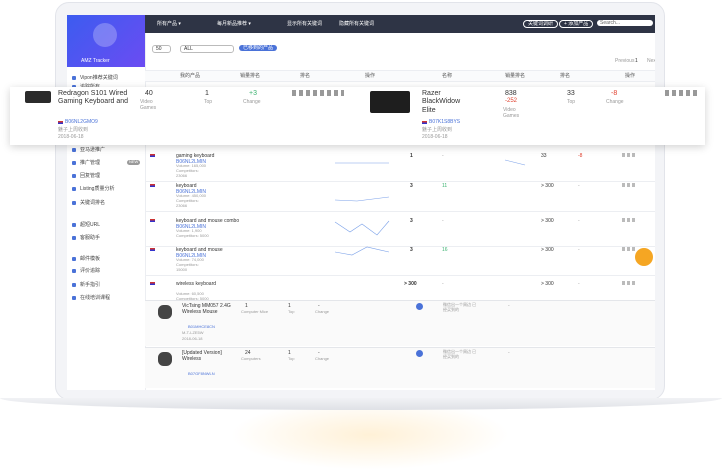 The width and height of the screenshot is (722, 474). I want to click on prev: Previous, so click(625, 61).